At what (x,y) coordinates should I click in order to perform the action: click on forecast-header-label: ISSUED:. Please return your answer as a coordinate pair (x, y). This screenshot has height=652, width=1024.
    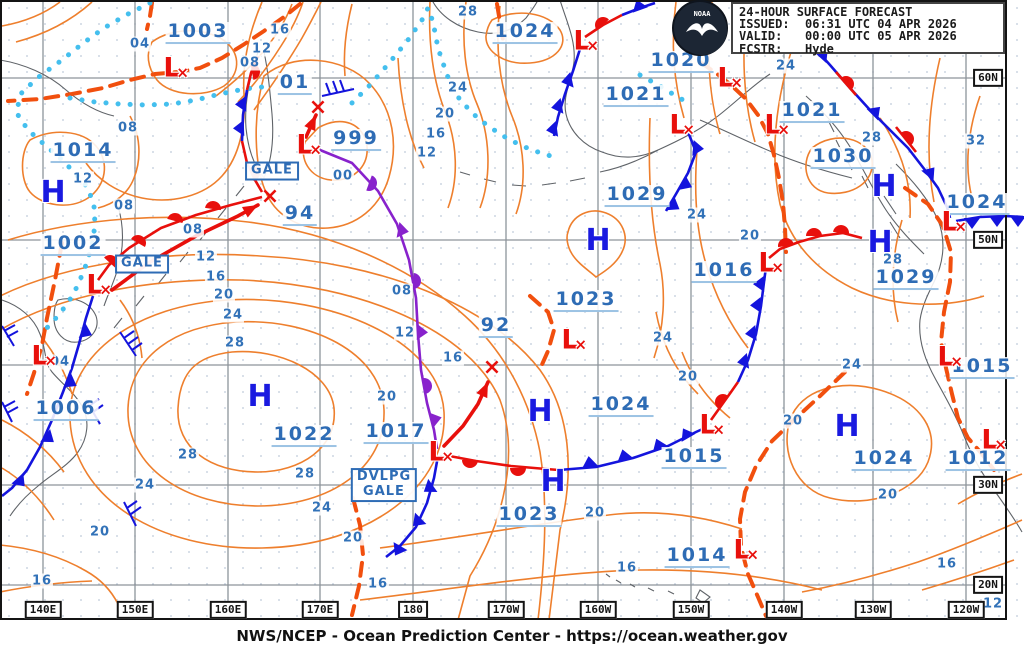
    Looking at the image, I should click on (764, 24).